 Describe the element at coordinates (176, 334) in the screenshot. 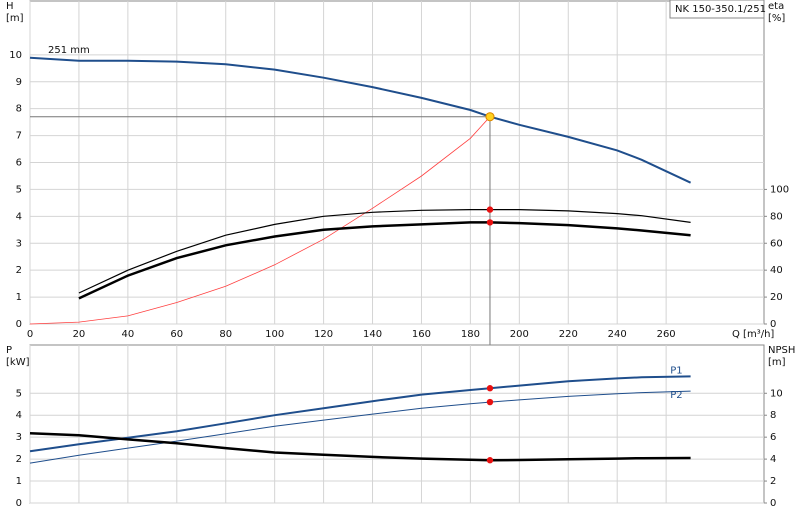

I see `x-tick-label: 60` at that location.